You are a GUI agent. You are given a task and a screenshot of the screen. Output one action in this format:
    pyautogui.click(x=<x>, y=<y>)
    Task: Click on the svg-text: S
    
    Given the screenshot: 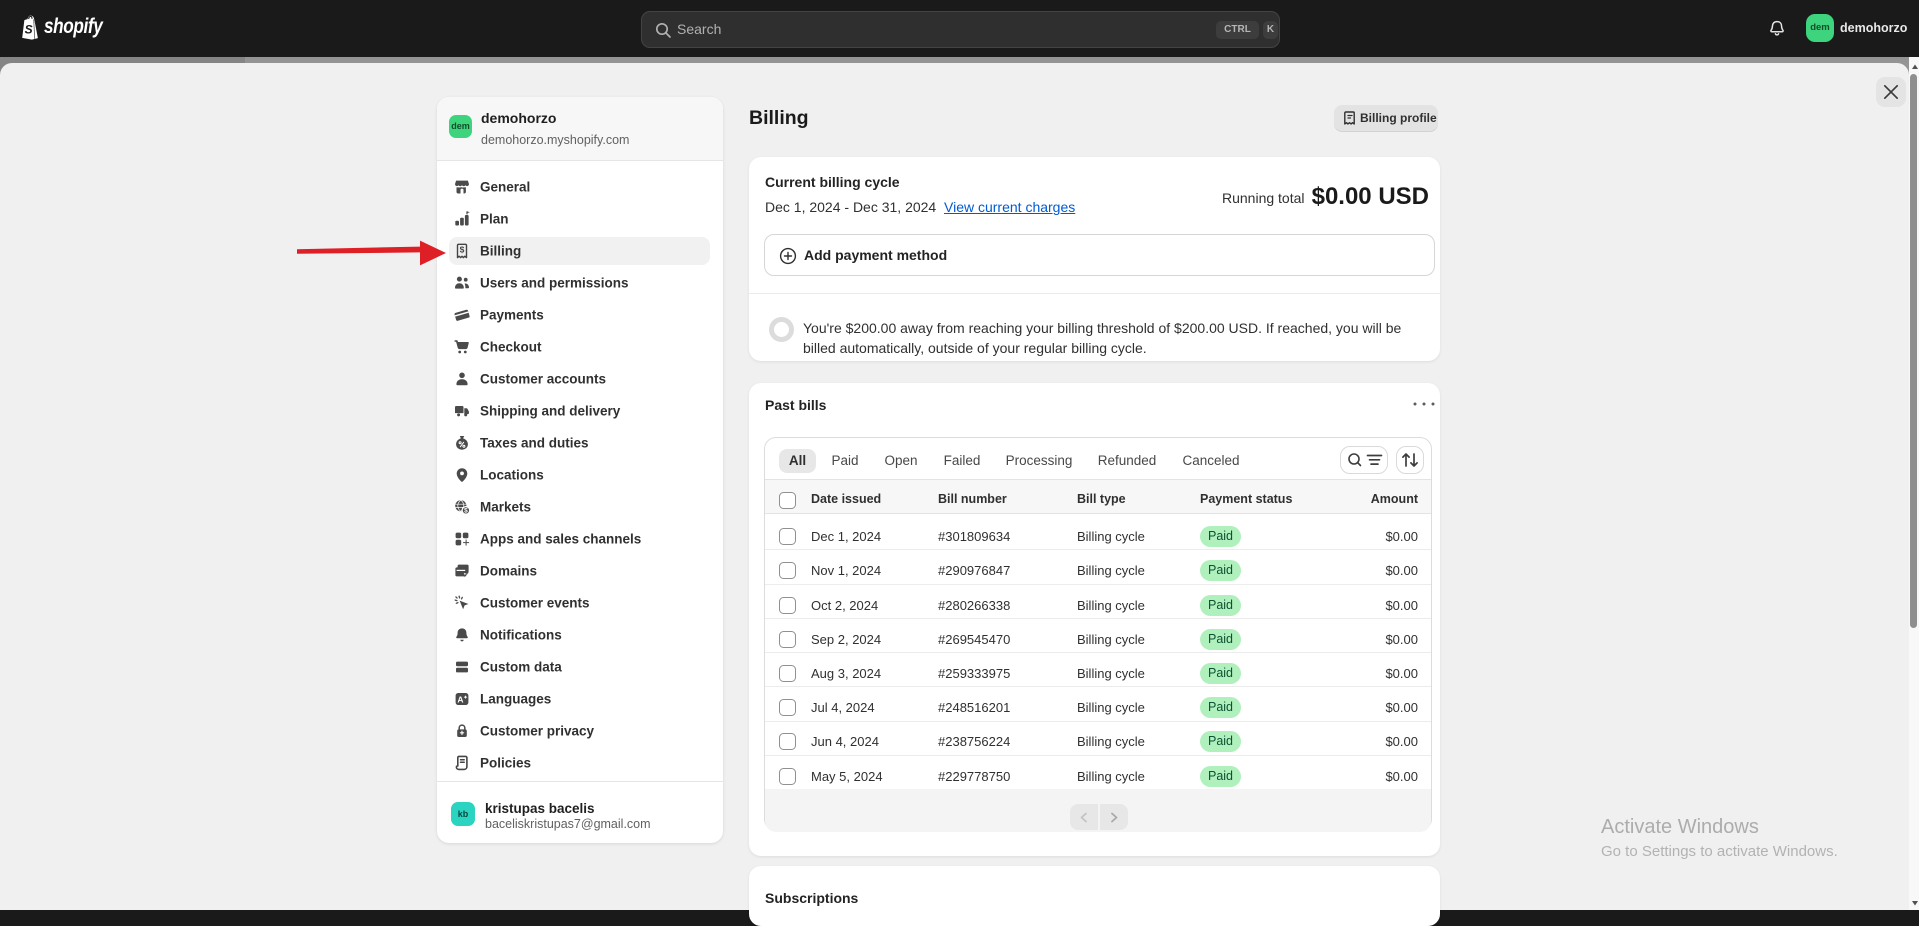 What is the action you would take?
    pyautogui.click(x=29, y=29)
    